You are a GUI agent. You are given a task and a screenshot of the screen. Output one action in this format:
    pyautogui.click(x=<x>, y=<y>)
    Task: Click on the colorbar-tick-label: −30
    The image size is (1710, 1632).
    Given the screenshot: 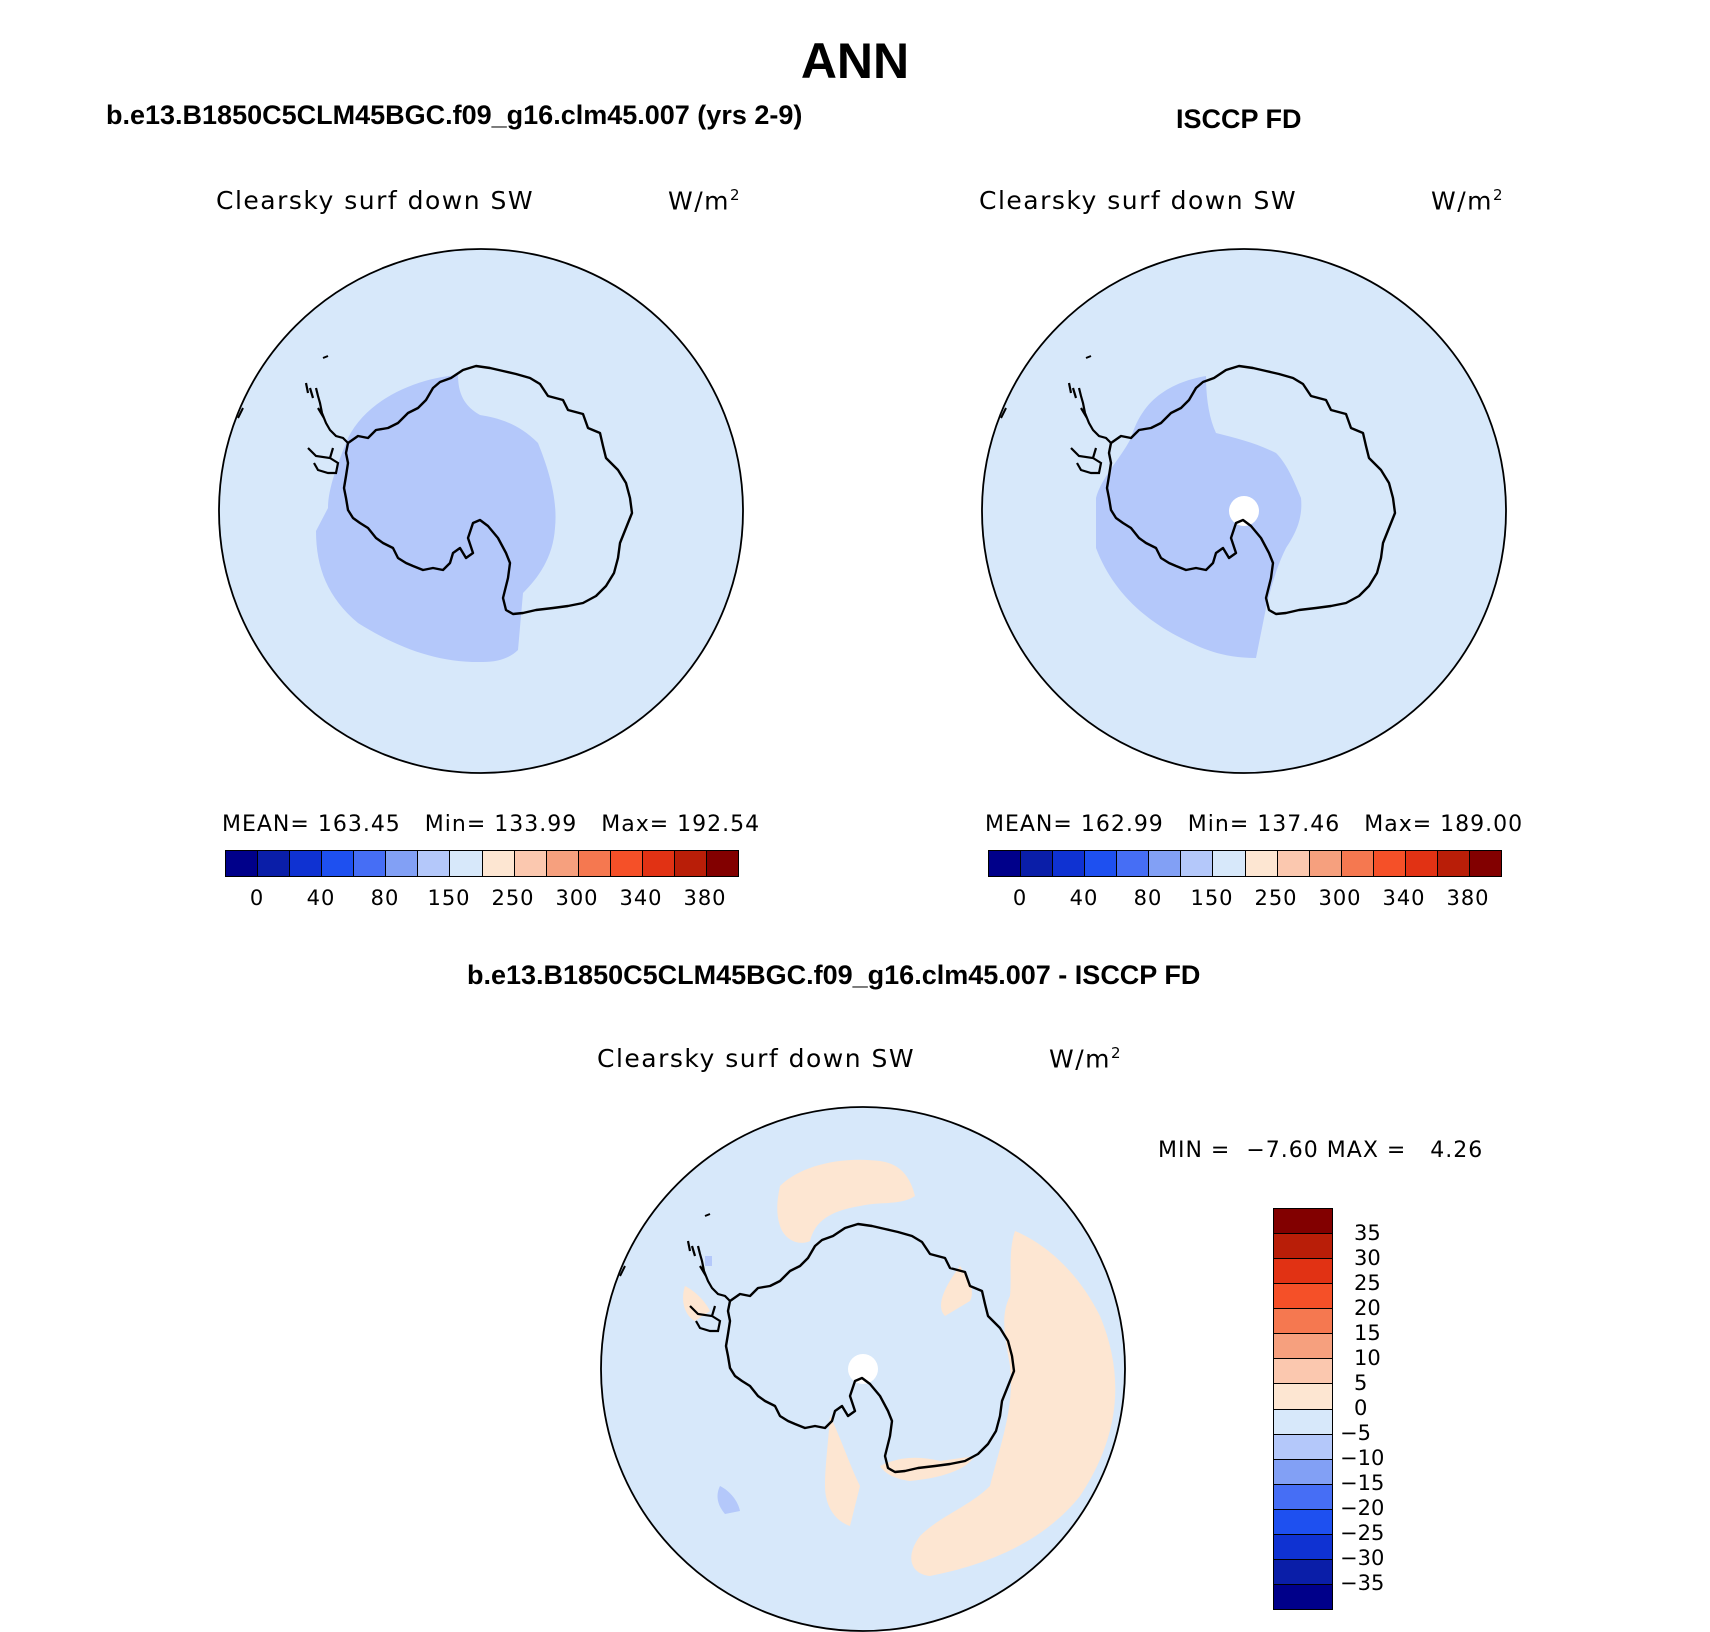 What is the action you would take?
    pyautogui.click(x=1362, y=1558)
    